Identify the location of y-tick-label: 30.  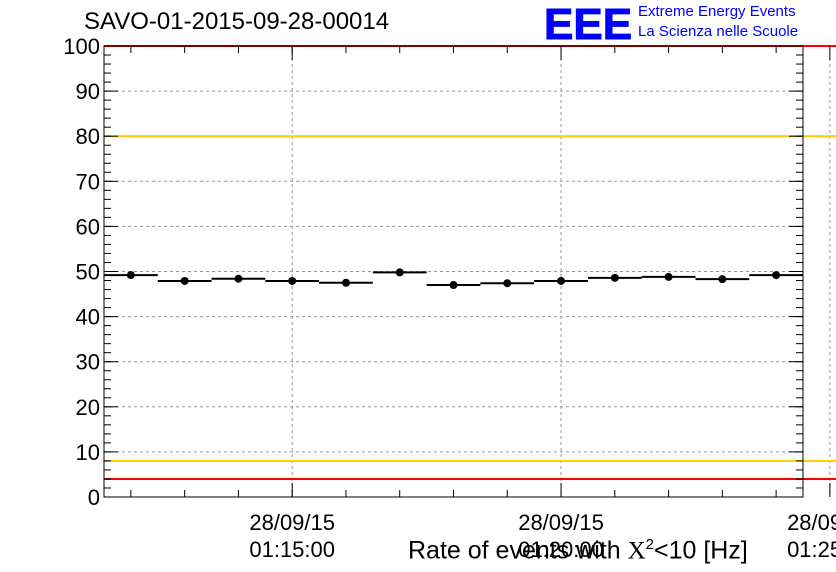
(88, 362).